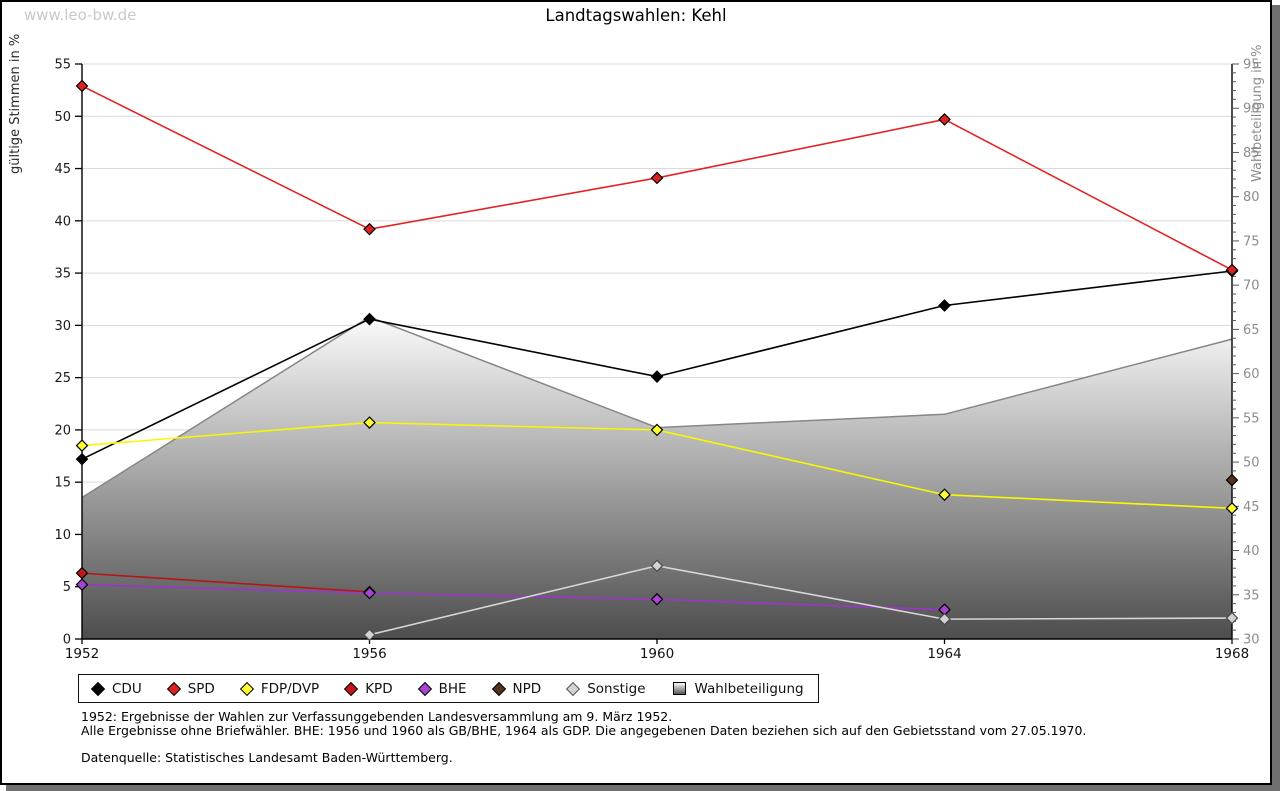 The image size is (1280, 791). I want to click on series-npd-marker, so click(1232, 480).